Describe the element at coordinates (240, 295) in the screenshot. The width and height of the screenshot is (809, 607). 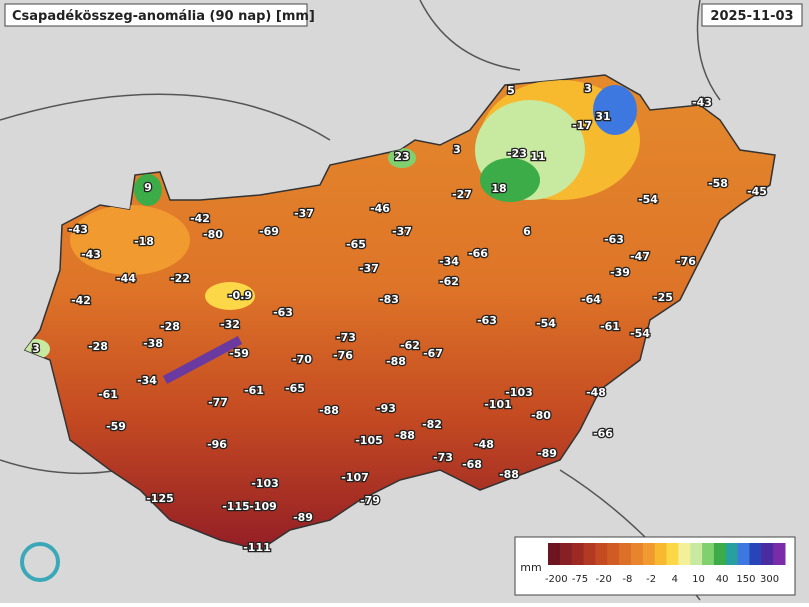
I see `station-value: -0.9` at that location.